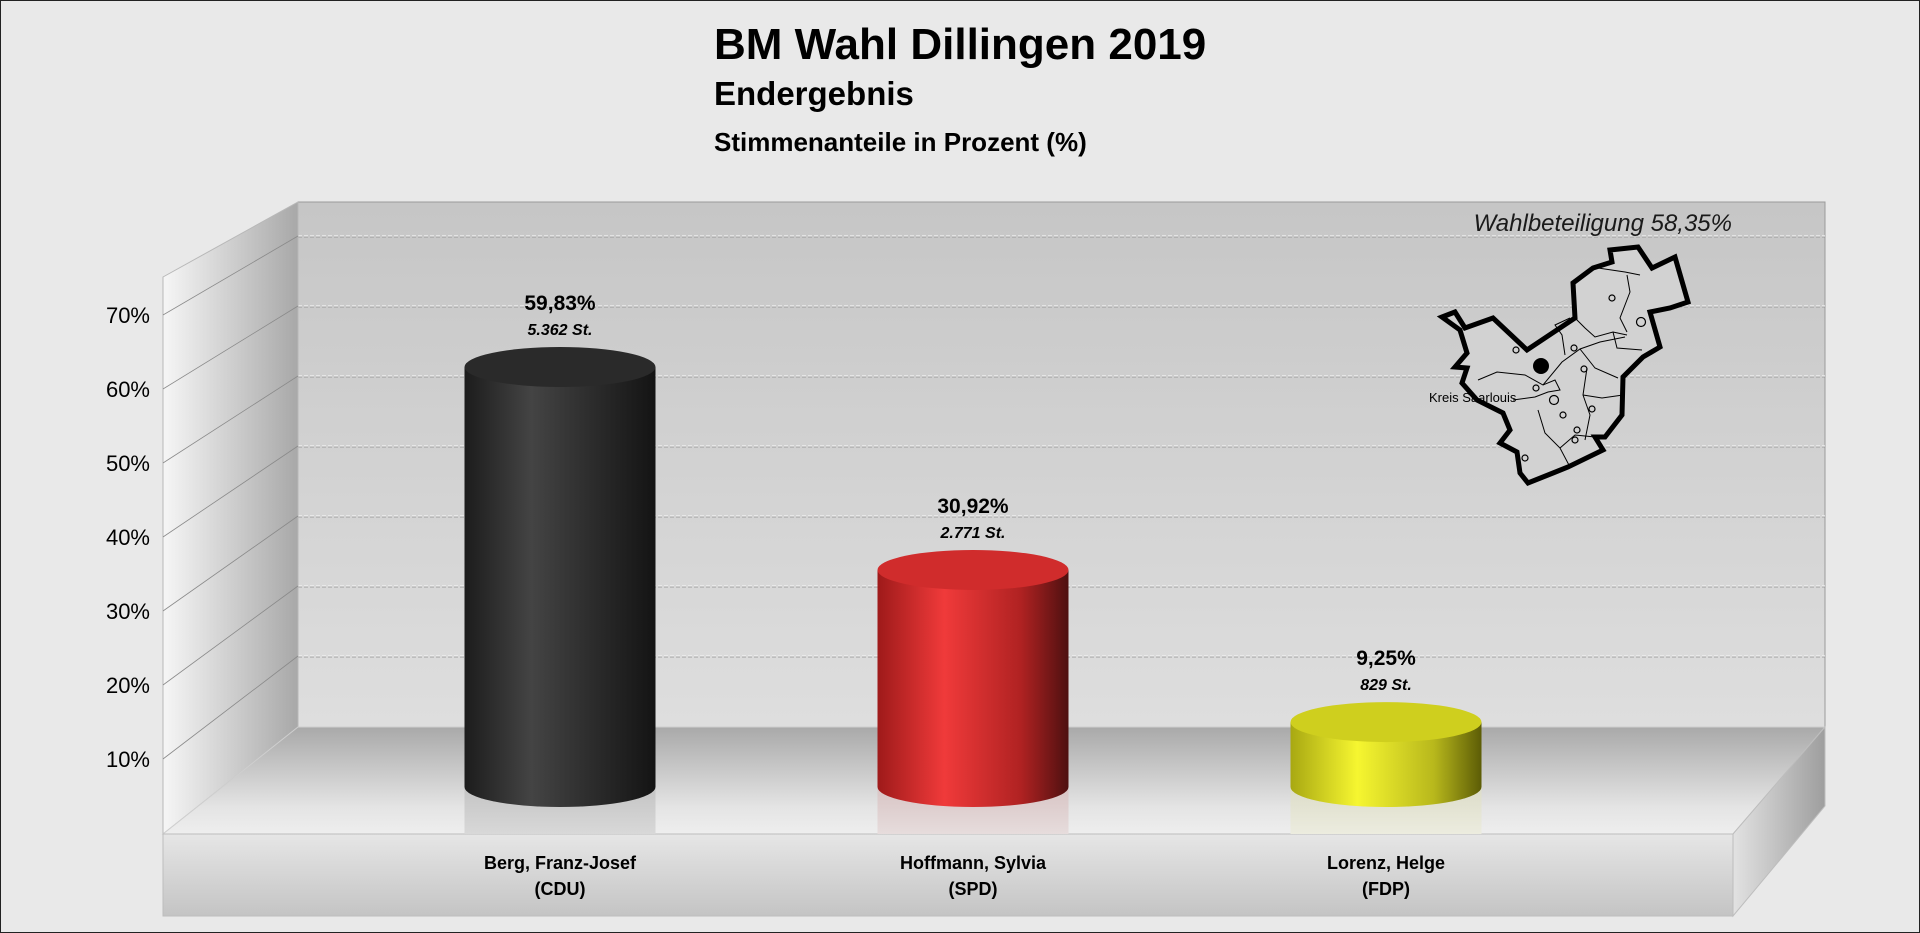 This screenshot has height=933, width=1920. Describe the element at coordinates (560, 863) in the screenshot. I see `category-label-name: Berg, Franz-Josef` at that location.